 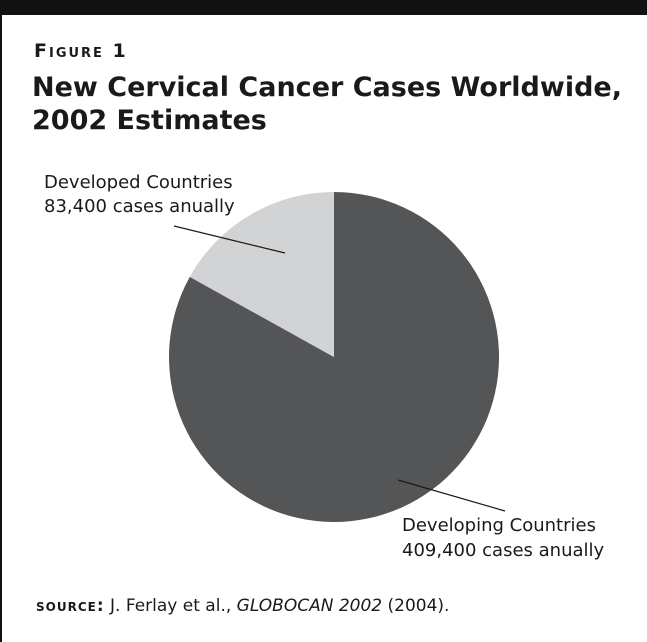 What do you see at coordinates (261, 274) in the screenshot?
I see `pie-slice-developed` at bounding box center [261, 274].